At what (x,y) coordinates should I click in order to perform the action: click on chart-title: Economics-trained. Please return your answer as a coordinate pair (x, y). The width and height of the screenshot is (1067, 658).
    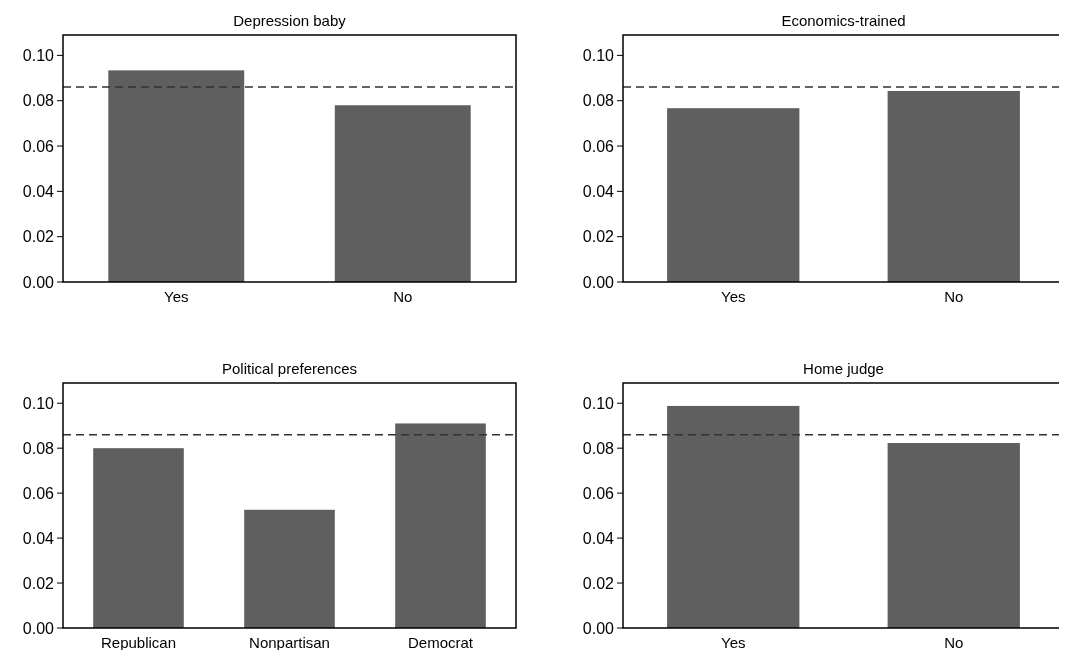
    Looking at the image, I should click on (843, 20).